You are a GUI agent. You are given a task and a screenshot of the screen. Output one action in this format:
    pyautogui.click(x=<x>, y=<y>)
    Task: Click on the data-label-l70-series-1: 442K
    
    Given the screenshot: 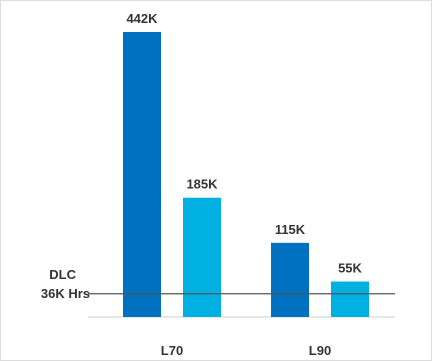 What is the action you would take?
    pyautogui.click(x=142, y=18)
    